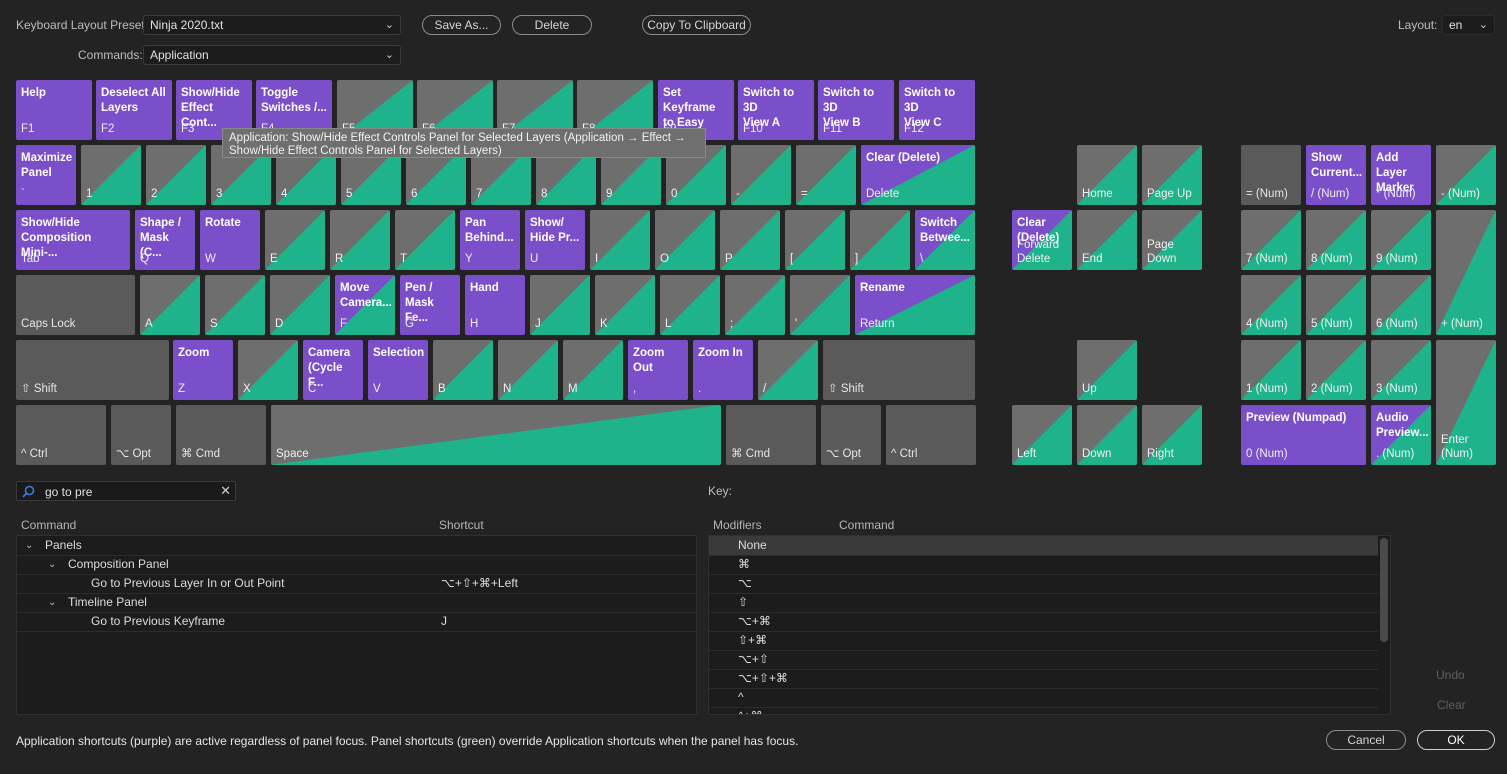  Describe the element at coordinates (333, 370) in the screenshot. I see `key-c: Camera (Cycle F... C` at that location.